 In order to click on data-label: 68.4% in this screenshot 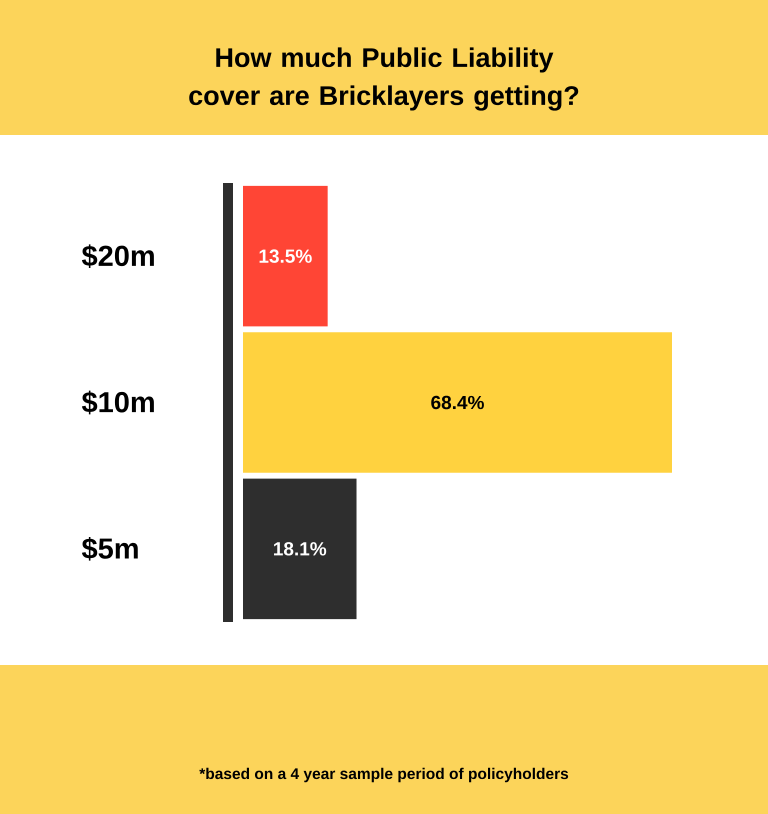, I will do `click(457, 403)`.